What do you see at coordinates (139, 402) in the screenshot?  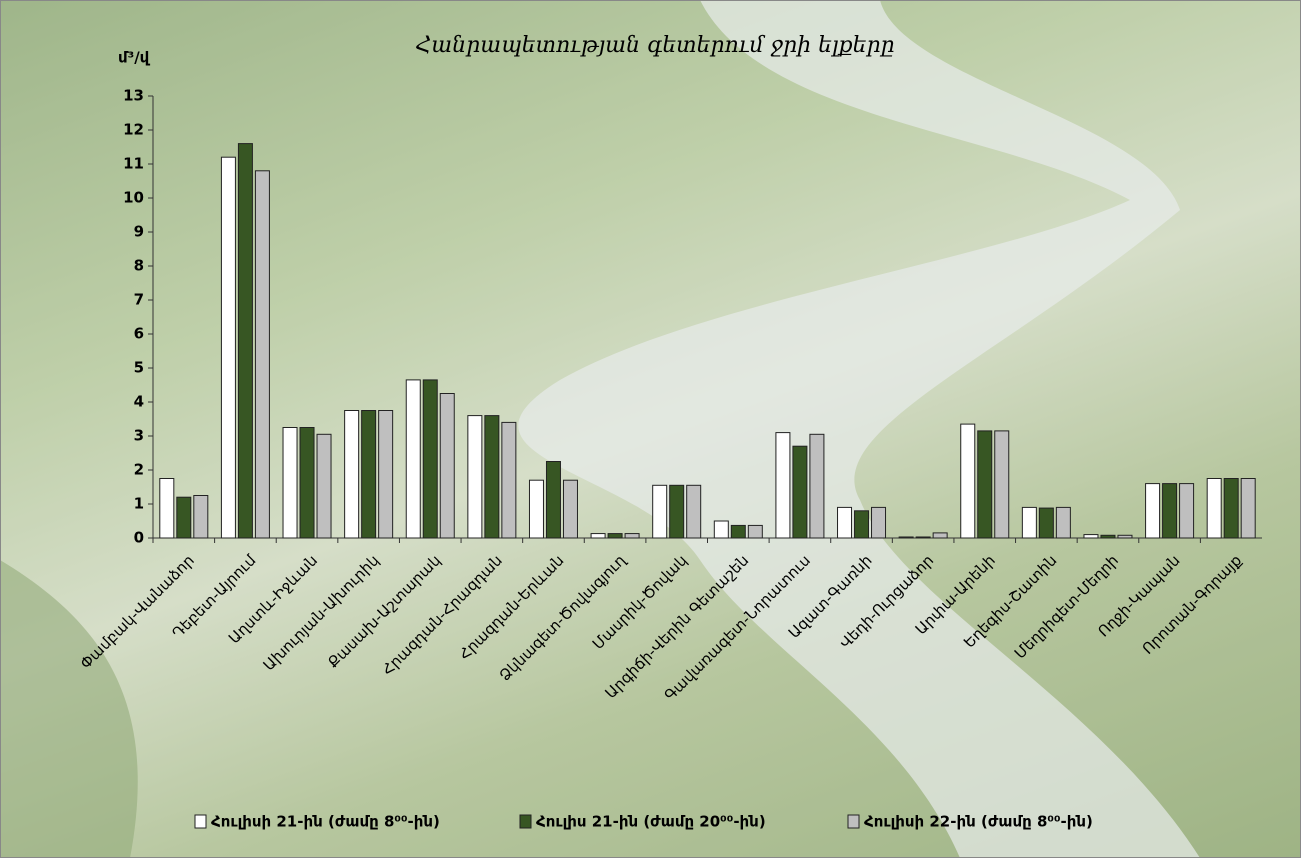 I see `y-tick-label: 4` at bounding box center [139, 402].